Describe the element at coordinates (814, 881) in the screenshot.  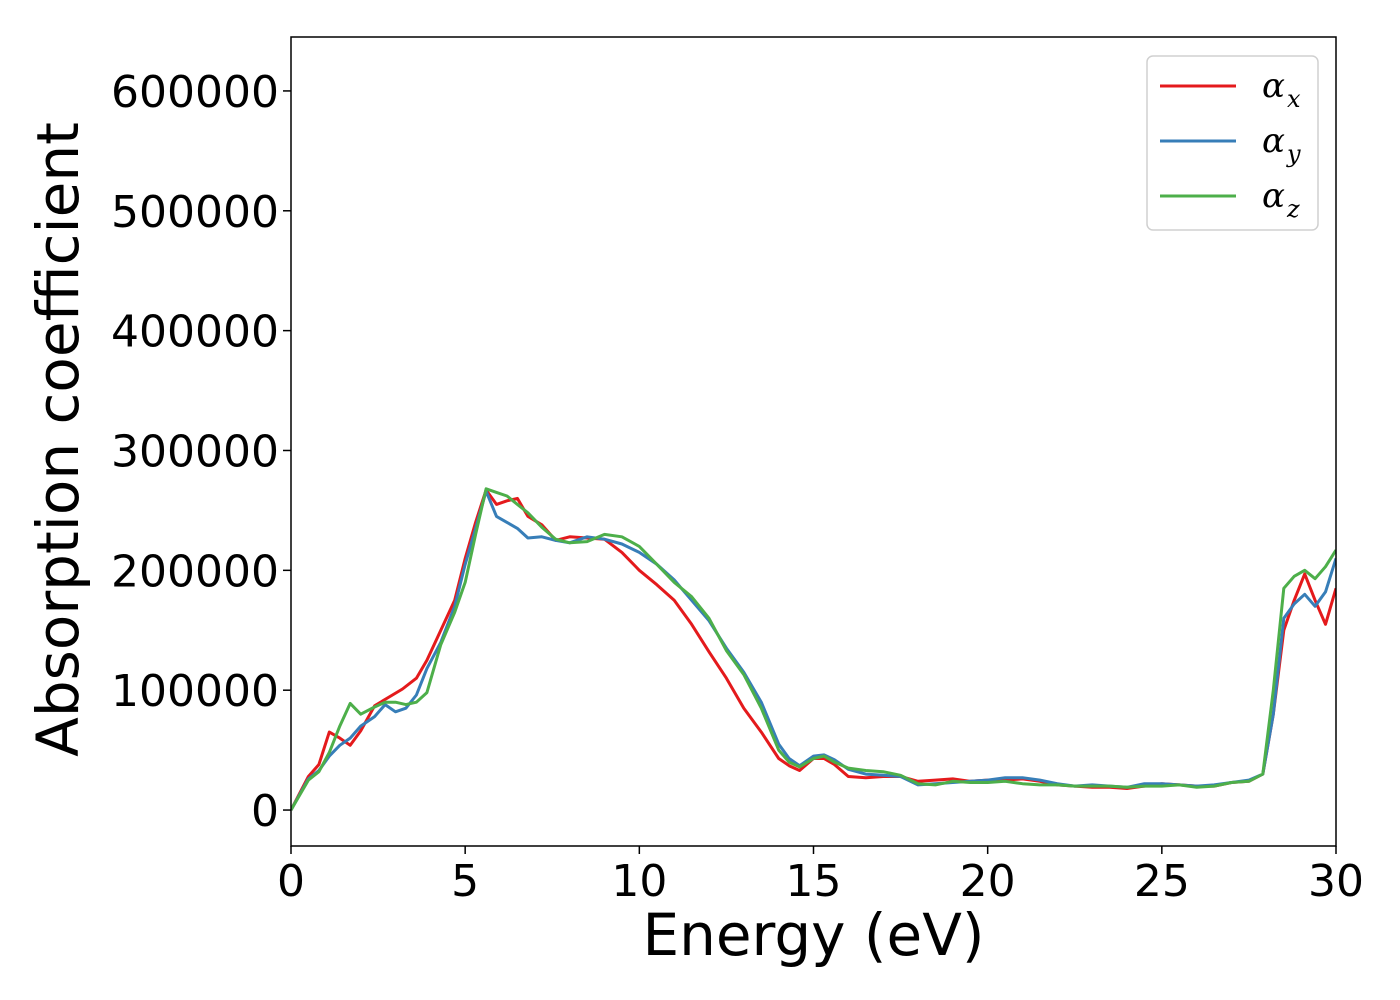
I see `x-tick-label: 15` at that location.